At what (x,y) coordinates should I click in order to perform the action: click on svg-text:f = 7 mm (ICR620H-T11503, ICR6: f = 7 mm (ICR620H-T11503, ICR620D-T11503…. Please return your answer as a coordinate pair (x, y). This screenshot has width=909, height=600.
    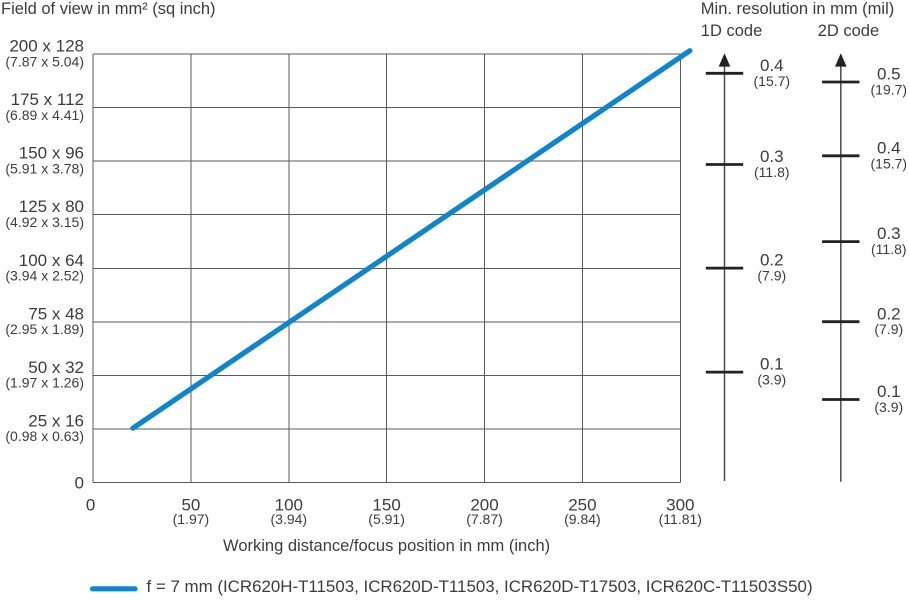
    Looking at the image, I should click on (480, 586).